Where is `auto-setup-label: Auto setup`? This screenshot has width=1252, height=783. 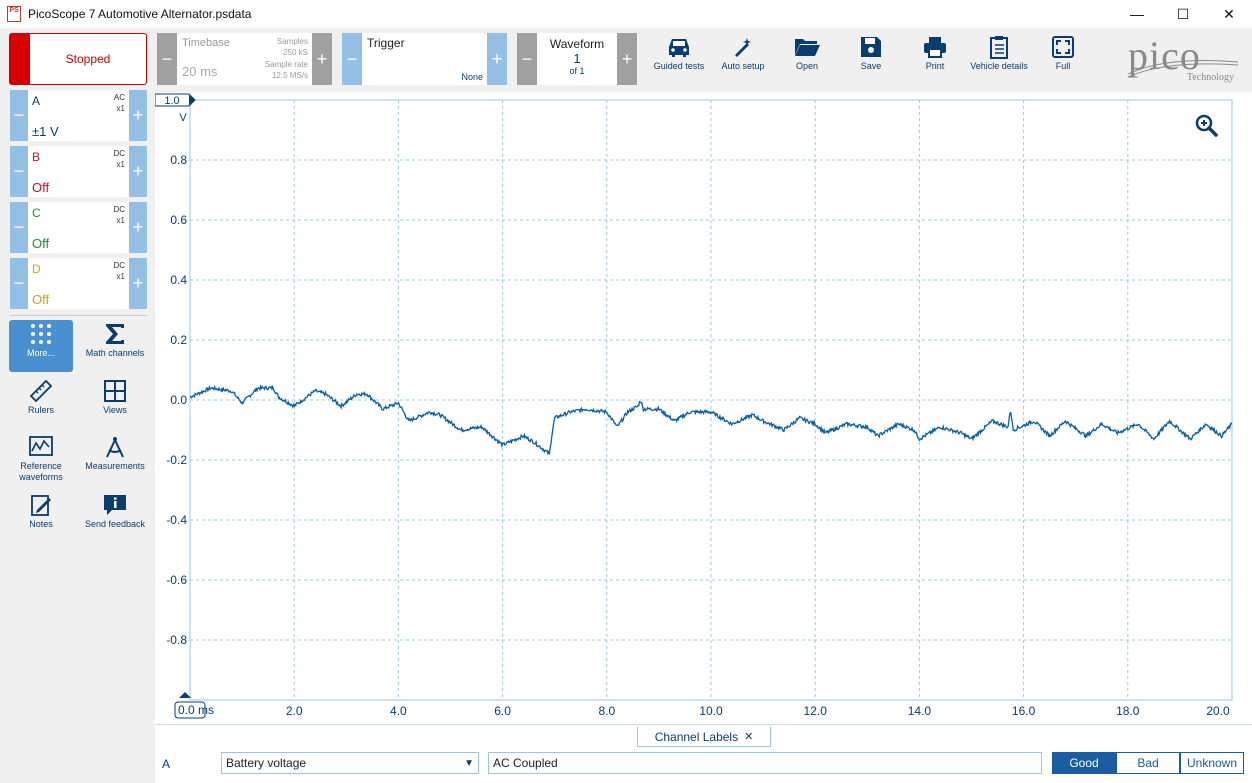
auto-setup-label: Auto setup is located at coordinates (743, 66).